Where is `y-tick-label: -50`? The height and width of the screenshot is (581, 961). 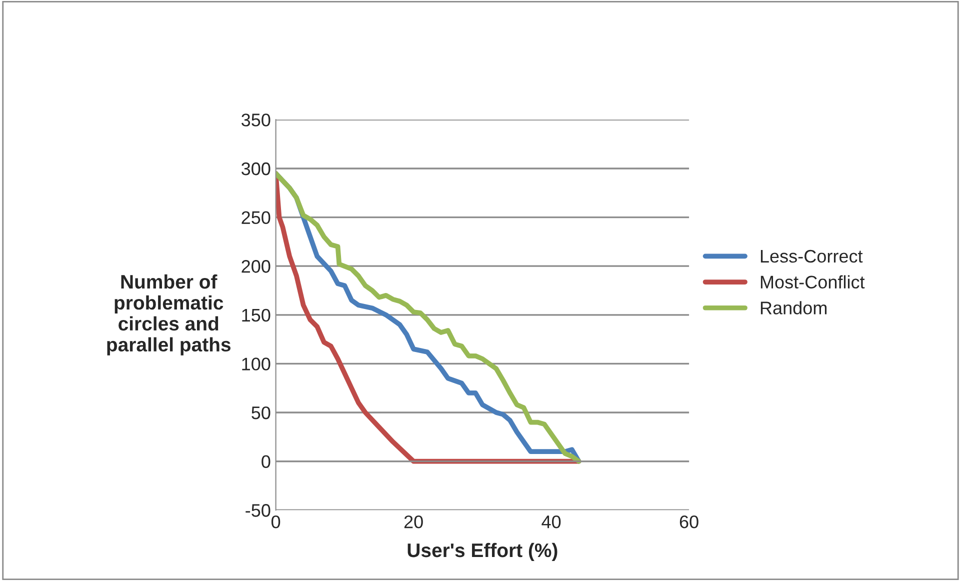
y-tick-label: -50 is located at coordinates (258, 510).